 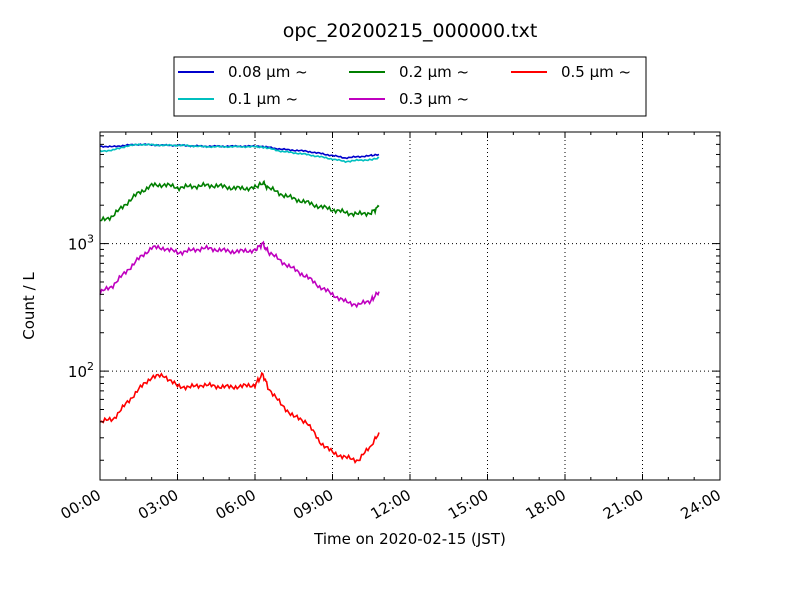 What do you see at coordinates (546, 504) in the screenshot?
I see `x-tick-label: 18:00` at bounding box center [546, 504].